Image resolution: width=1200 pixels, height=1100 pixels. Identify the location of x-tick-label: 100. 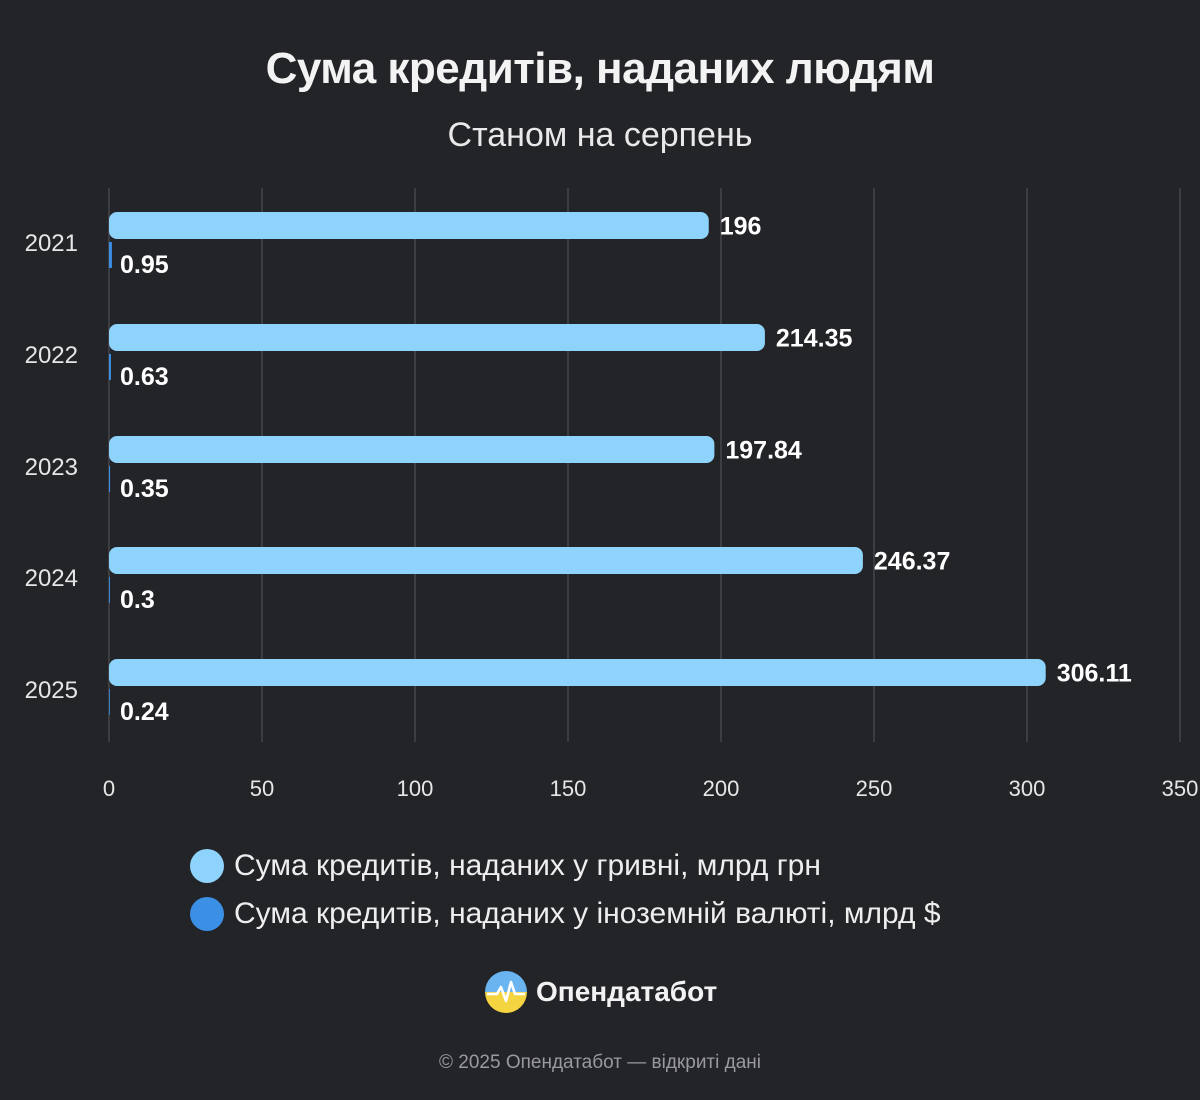
(415, 788).